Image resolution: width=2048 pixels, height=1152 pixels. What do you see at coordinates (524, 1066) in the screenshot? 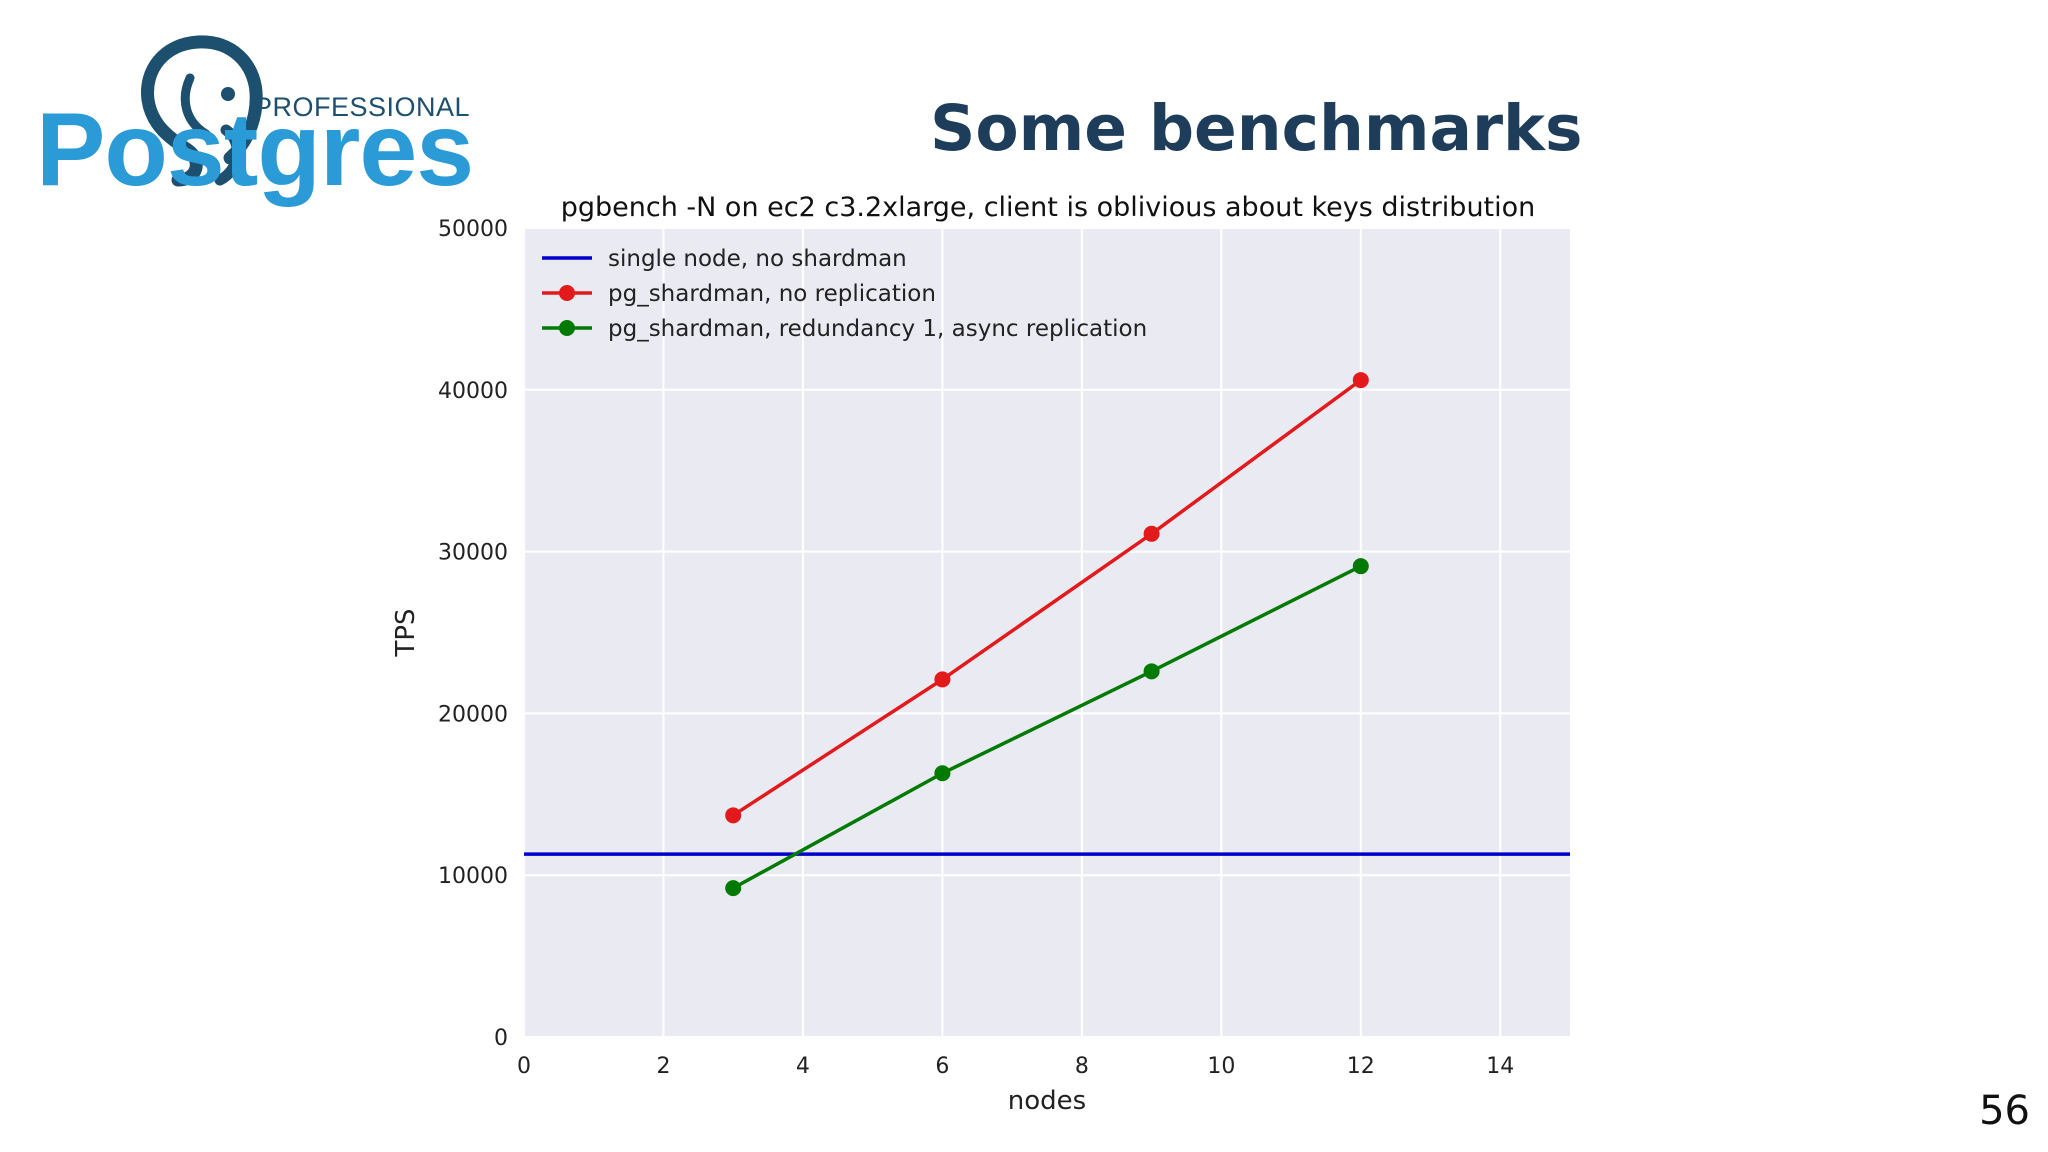
I see `x-tick-label: 0` at bounding box center [524, 1066].